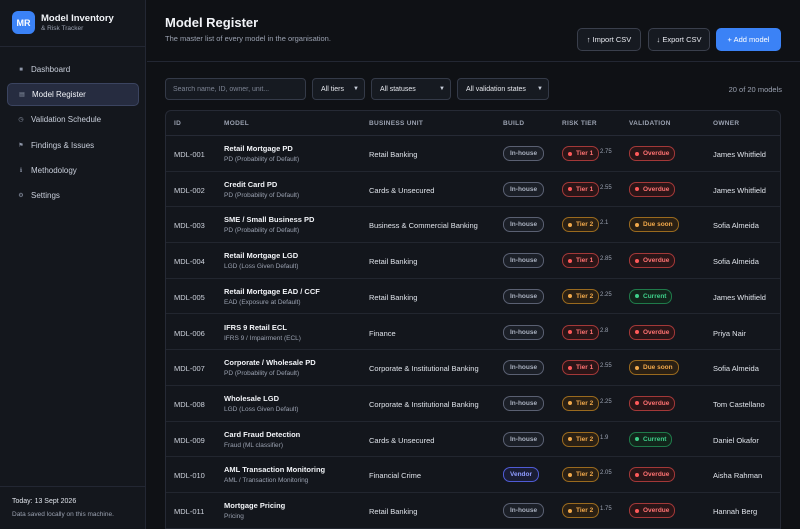 This screenshot has height=529, width=800. Describe the element at coordinates (382, 333) in the screenshot. I see `business-unit: Finance` at that location.